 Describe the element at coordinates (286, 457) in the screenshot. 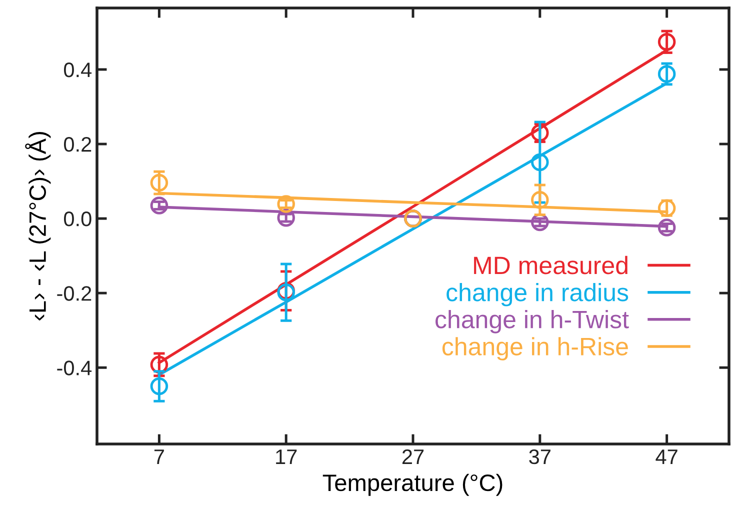

I see `x-tick-label: 17` at that location.